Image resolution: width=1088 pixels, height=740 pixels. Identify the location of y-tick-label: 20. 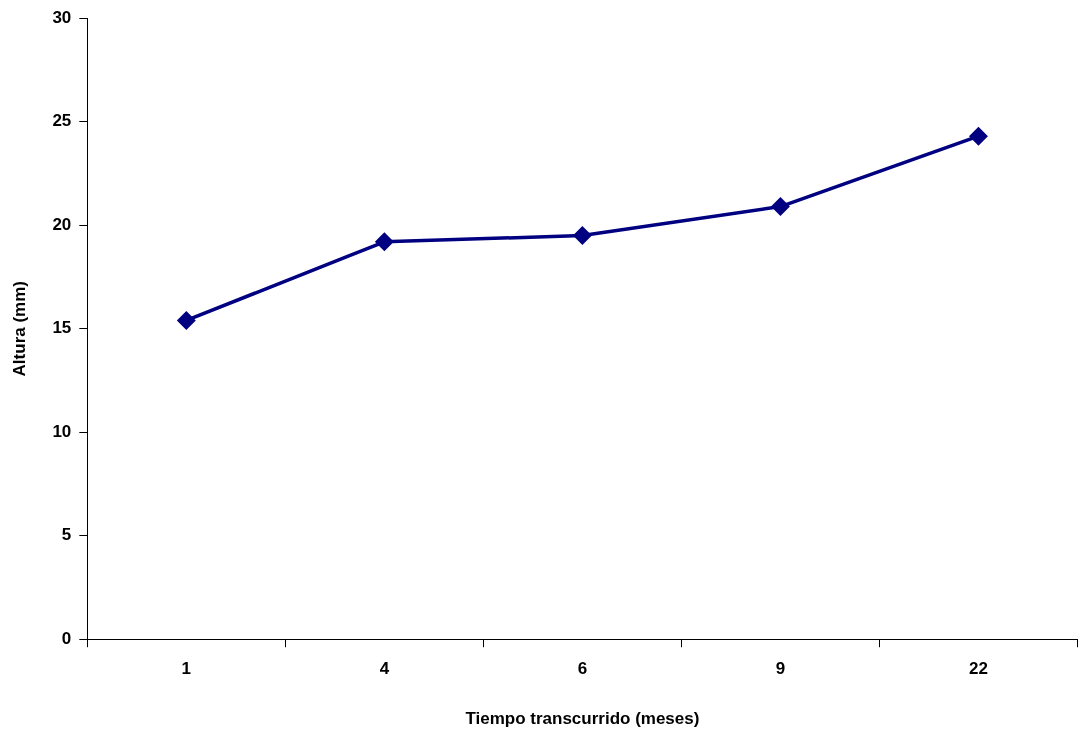
(62, 224).